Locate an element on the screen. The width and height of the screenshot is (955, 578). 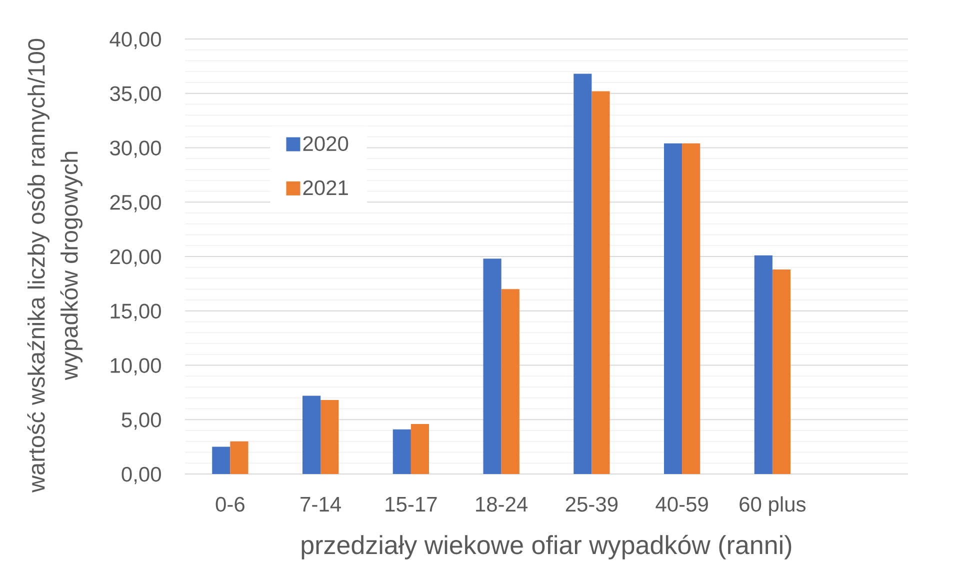
legend-label: 2021 is located at coordinates (325, 188).